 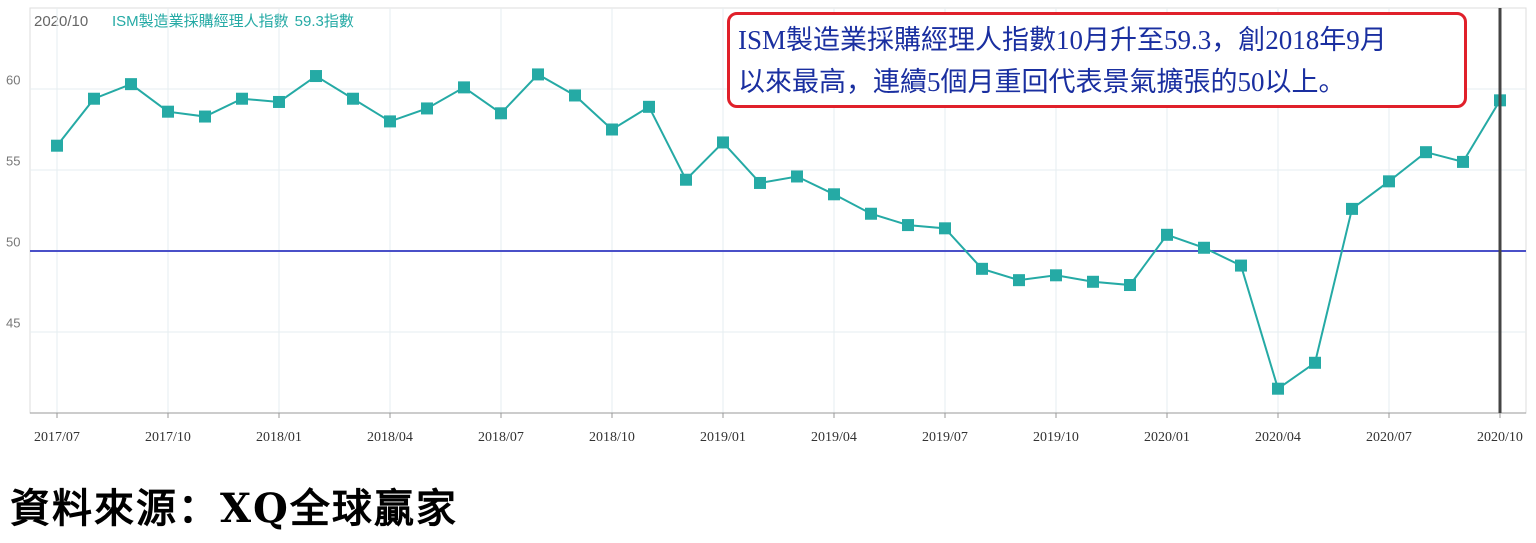 What do you see at coordinates (945, 437) in the screenshot?
I see `x-tick-label: 2019/07` at bounding box center [945, 437].